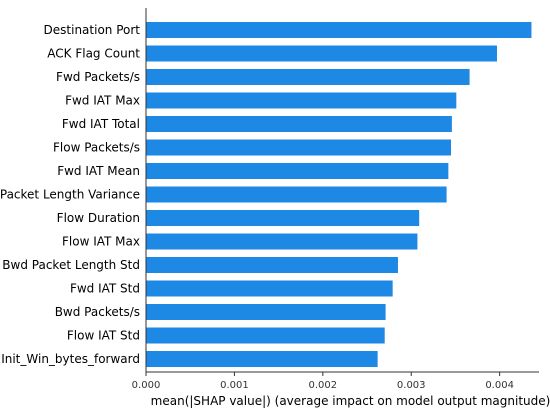 This screenshot has width=550, height=413. I want to click on category-label: Fwd IAT Std, so click(105, 289).